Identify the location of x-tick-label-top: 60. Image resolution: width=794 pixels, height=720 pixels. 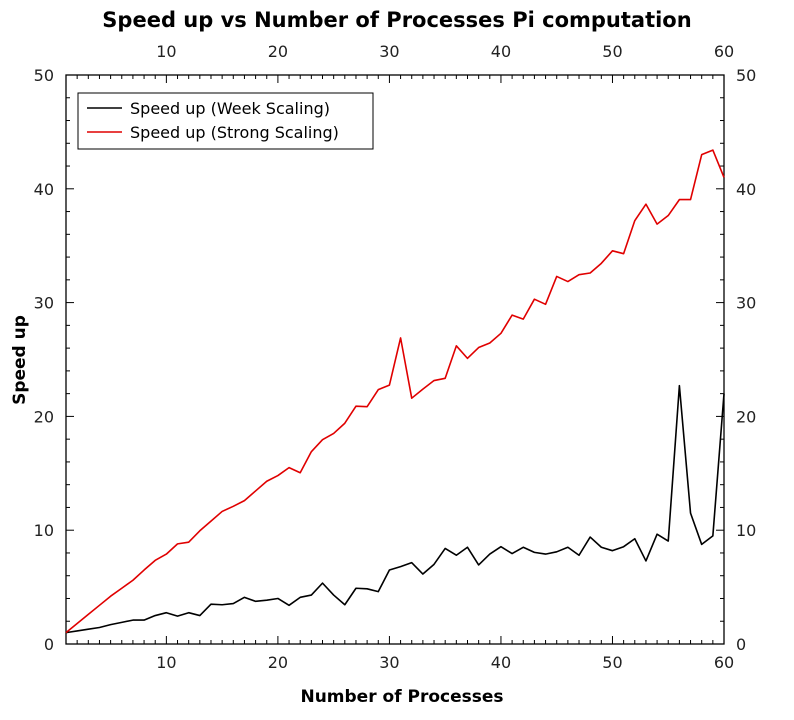
(724, 51).